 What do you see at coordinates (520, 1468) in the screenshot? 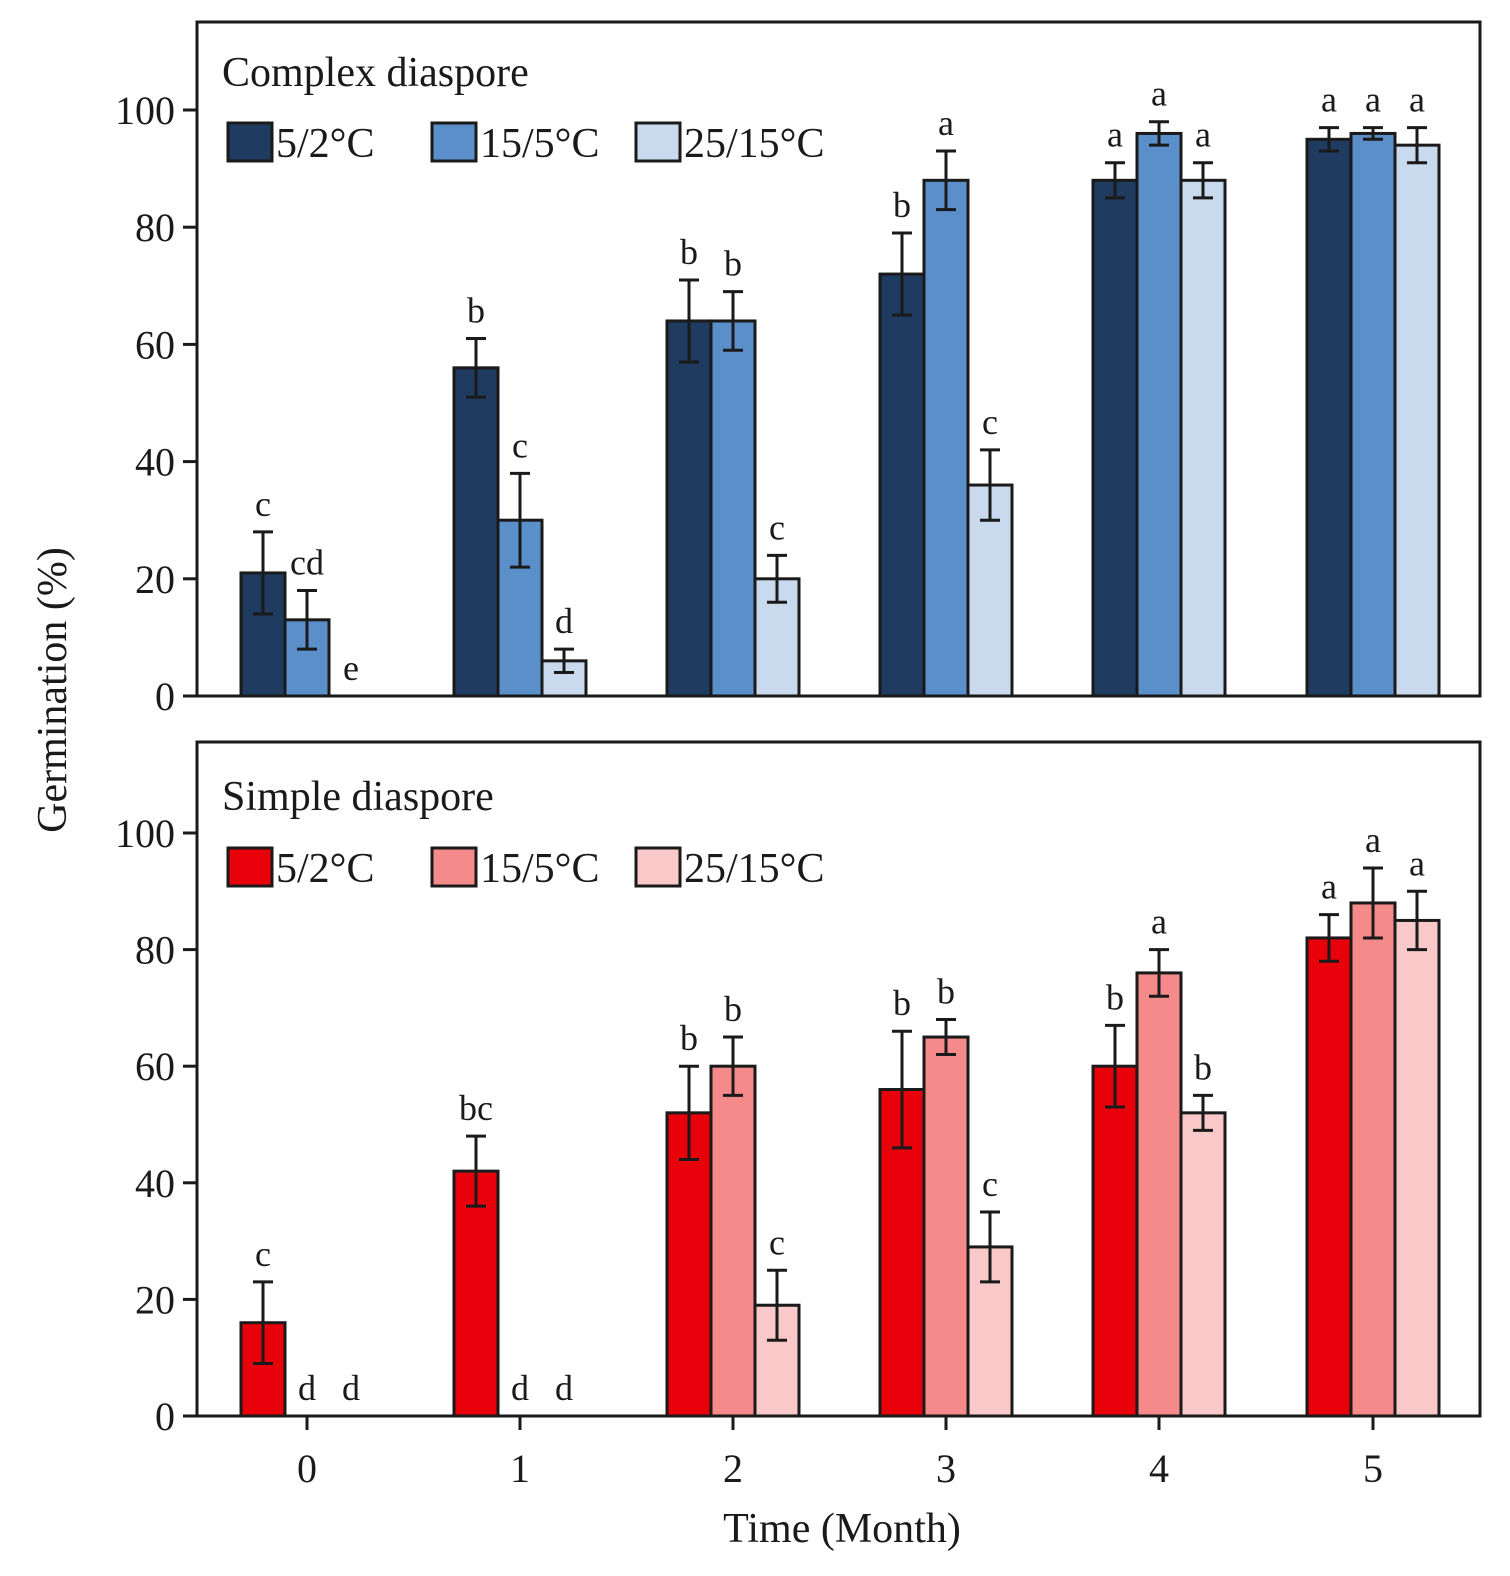
I see `x-tick-label: 1` at bounding box center [520, 1468].